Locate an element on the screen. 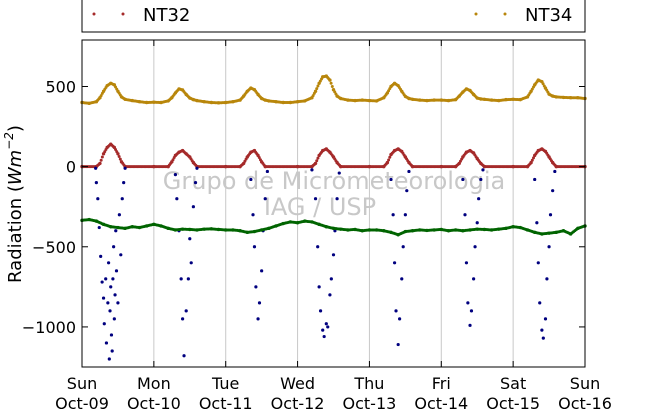 The image size is (650, 409). y-tick-labels: 500 0 −500 −1000 is located at coordinates (49, 206).